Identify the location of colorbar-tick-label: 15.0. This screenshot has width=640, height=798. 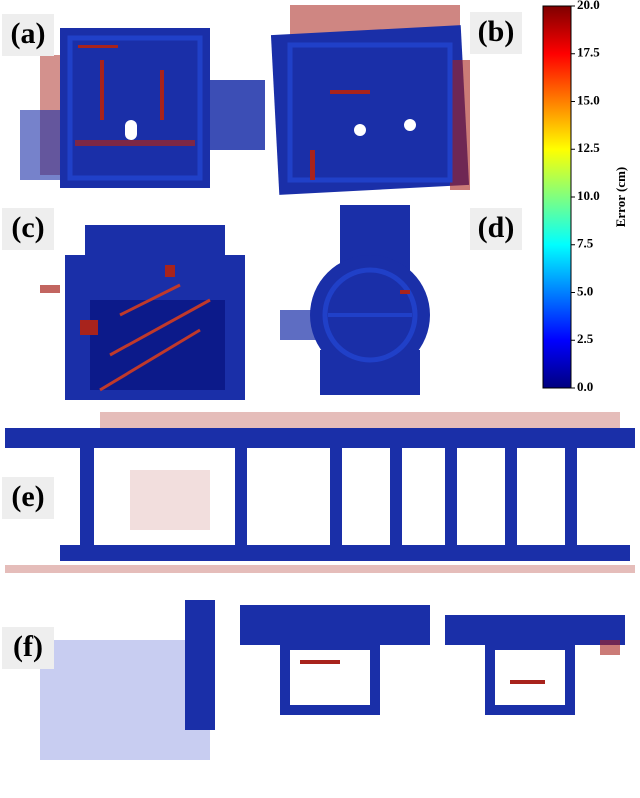
(588, 99).